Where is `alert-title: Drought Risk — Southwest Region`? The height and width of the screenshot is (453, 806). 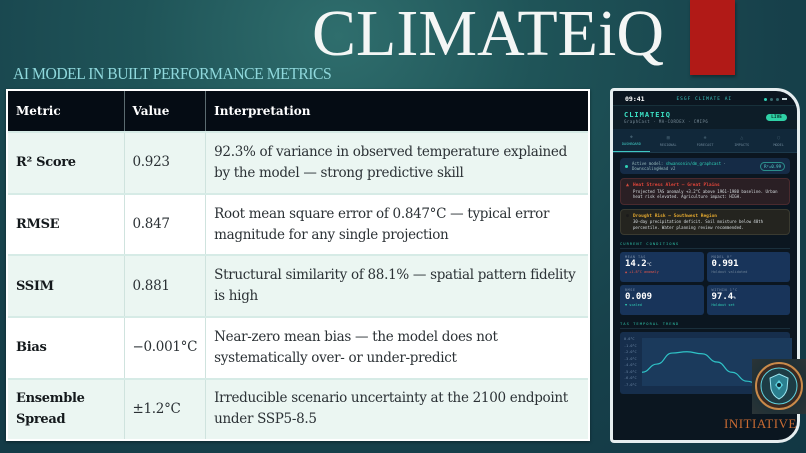
alert-title: Drought Risk — Southwest Region is located at coordinates (675, 216).